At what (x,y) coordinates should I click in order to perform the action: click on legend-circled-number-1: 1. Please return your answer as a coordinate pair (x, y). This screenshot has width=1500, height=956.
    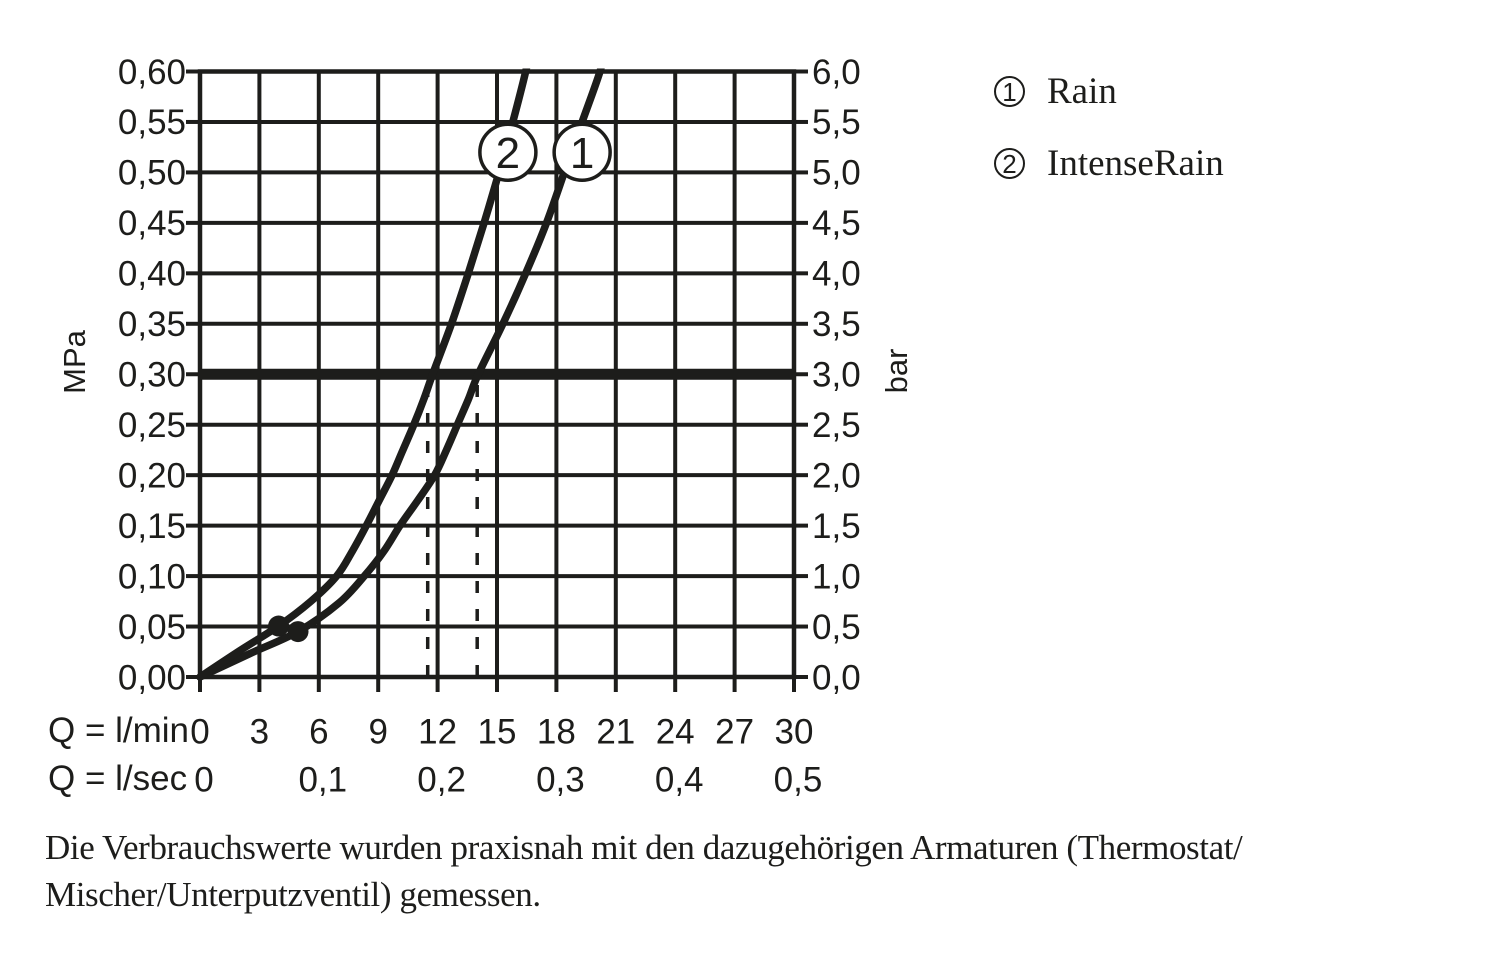
    Looking at the image, I should click on (1009, 91).